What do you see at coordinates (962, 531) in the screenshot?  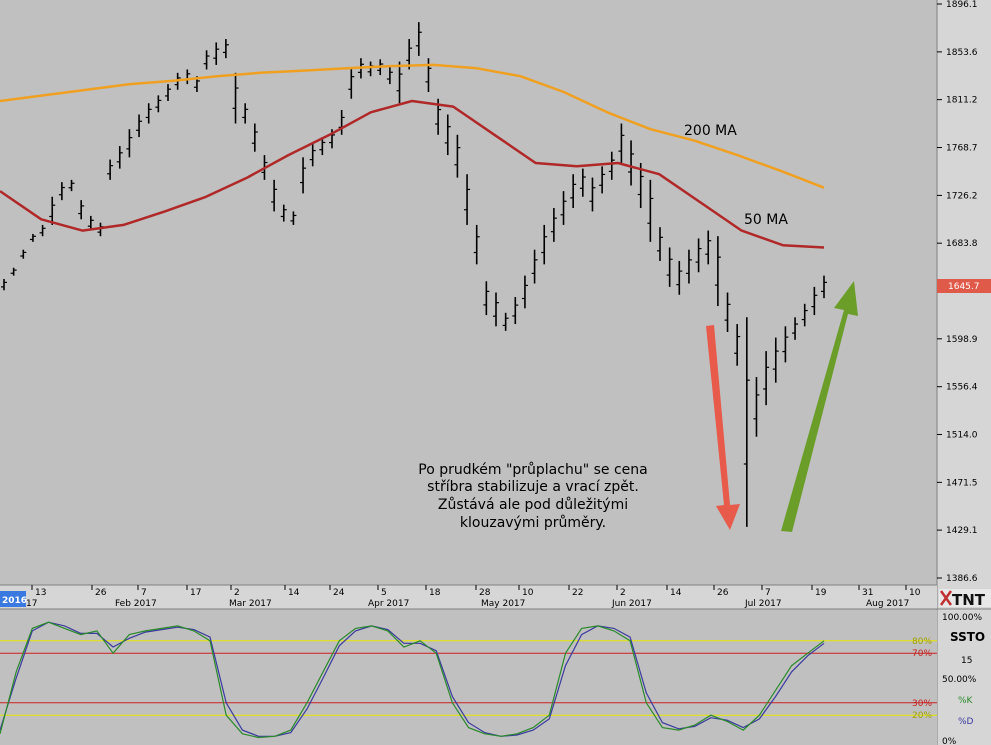 I see `y-tick-label: 1429.1` at bounding box center [962, 531].